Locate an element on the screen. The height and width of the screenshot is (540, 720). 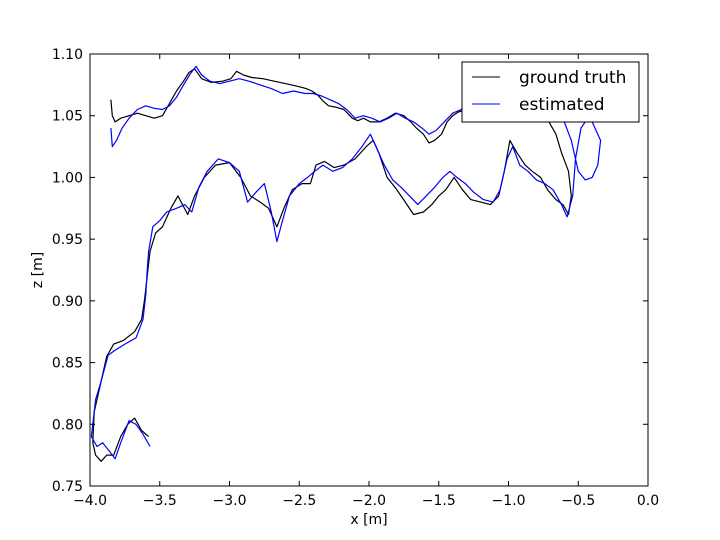
y-axis-label: z [m] is located at coordinates (38, 270).